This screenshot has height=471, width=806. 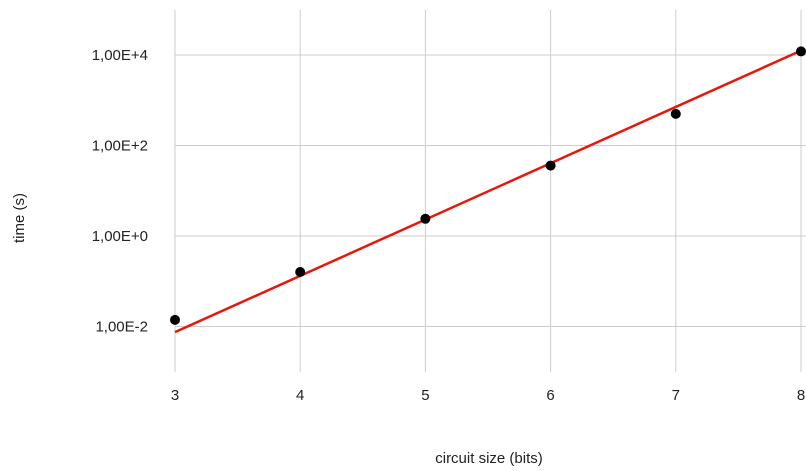 I want to click on x-tick-label: 5, so click(x=425, y=395).